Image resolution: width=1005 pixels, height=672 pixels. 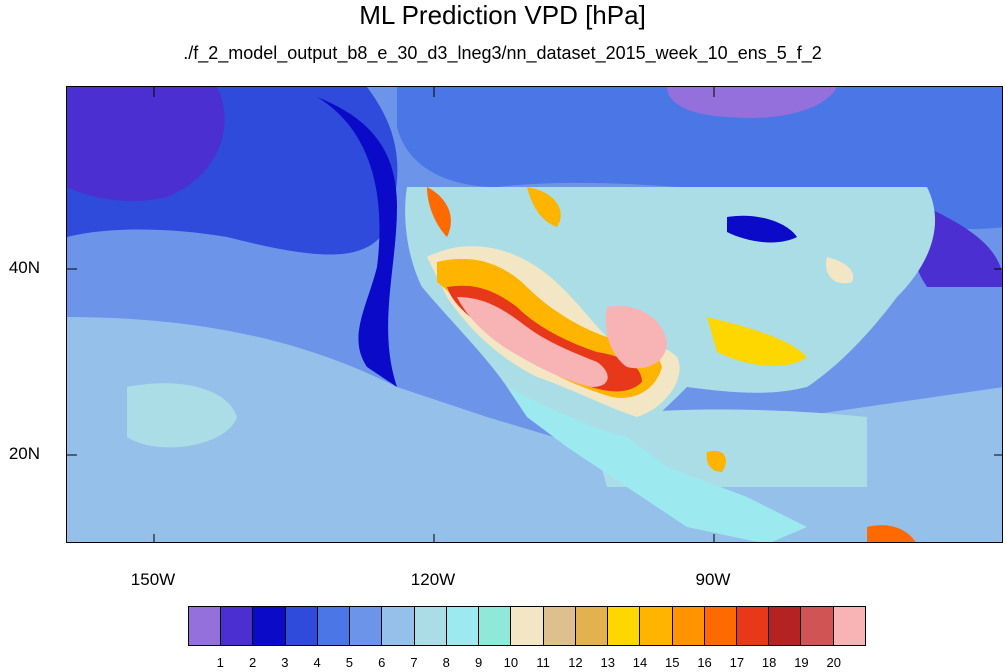 What do you see at coordinates (349, 662) in the screenshot?
I see `colorbar-tick-label: 5` at bounding box center [349, 662].